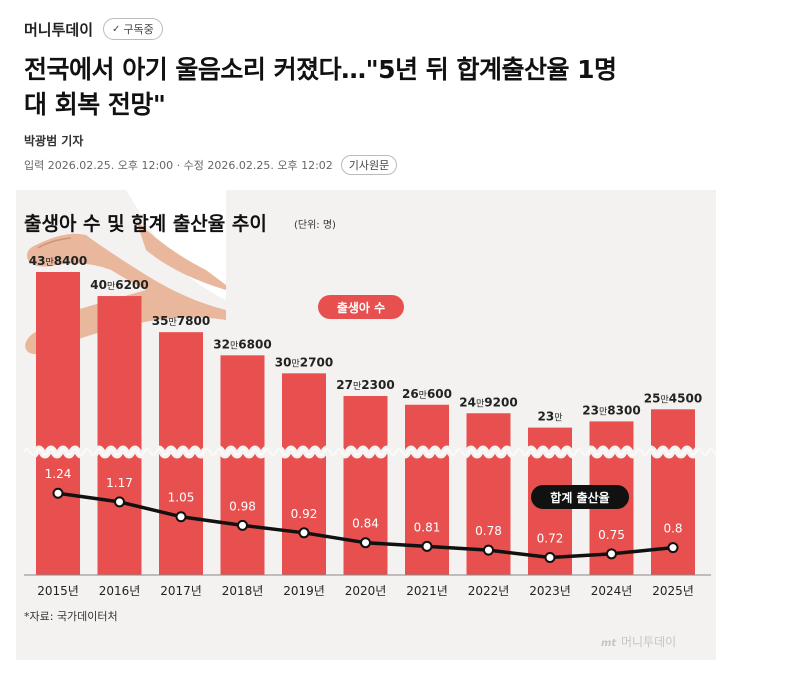 The width and height of the screenshot is (800, 693). I want to click on tfr-value-label: 1.05, so click(181, 498).